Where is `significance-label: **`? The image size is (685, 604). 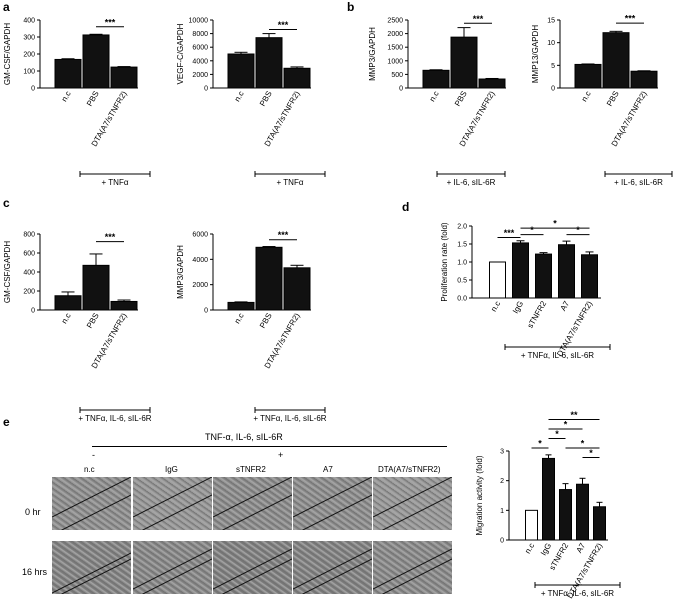 significance-label: ** is located at coordinates (574, 415).